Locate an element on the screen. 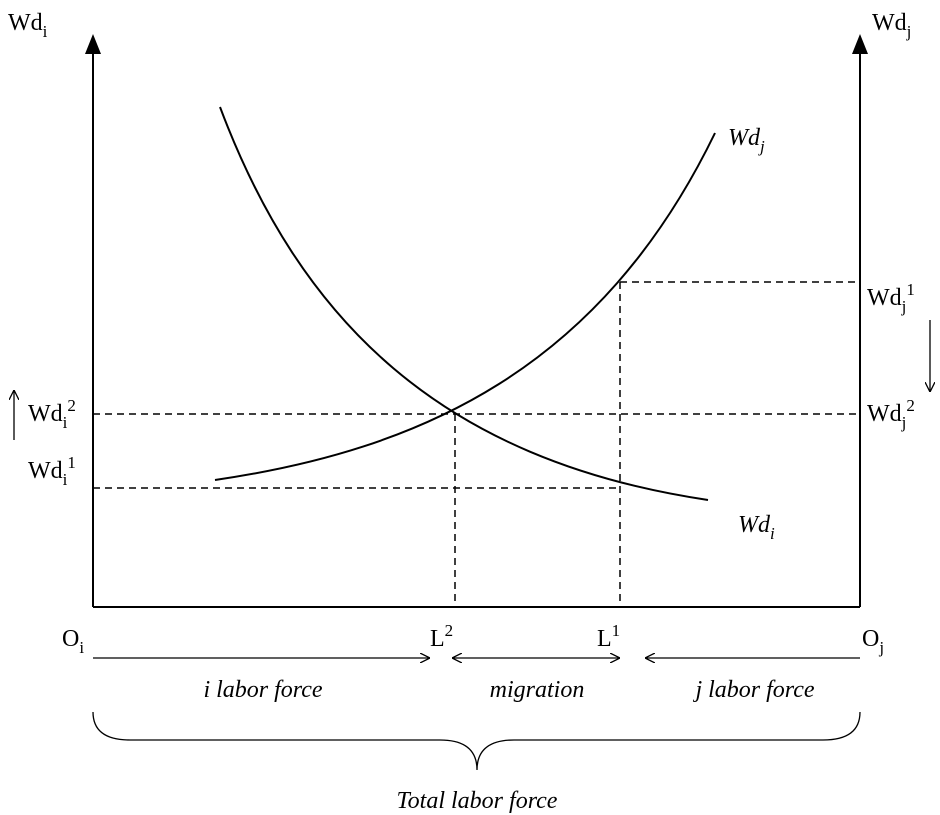  wage-label: Wdj2 is located at coordinates (891, 414).